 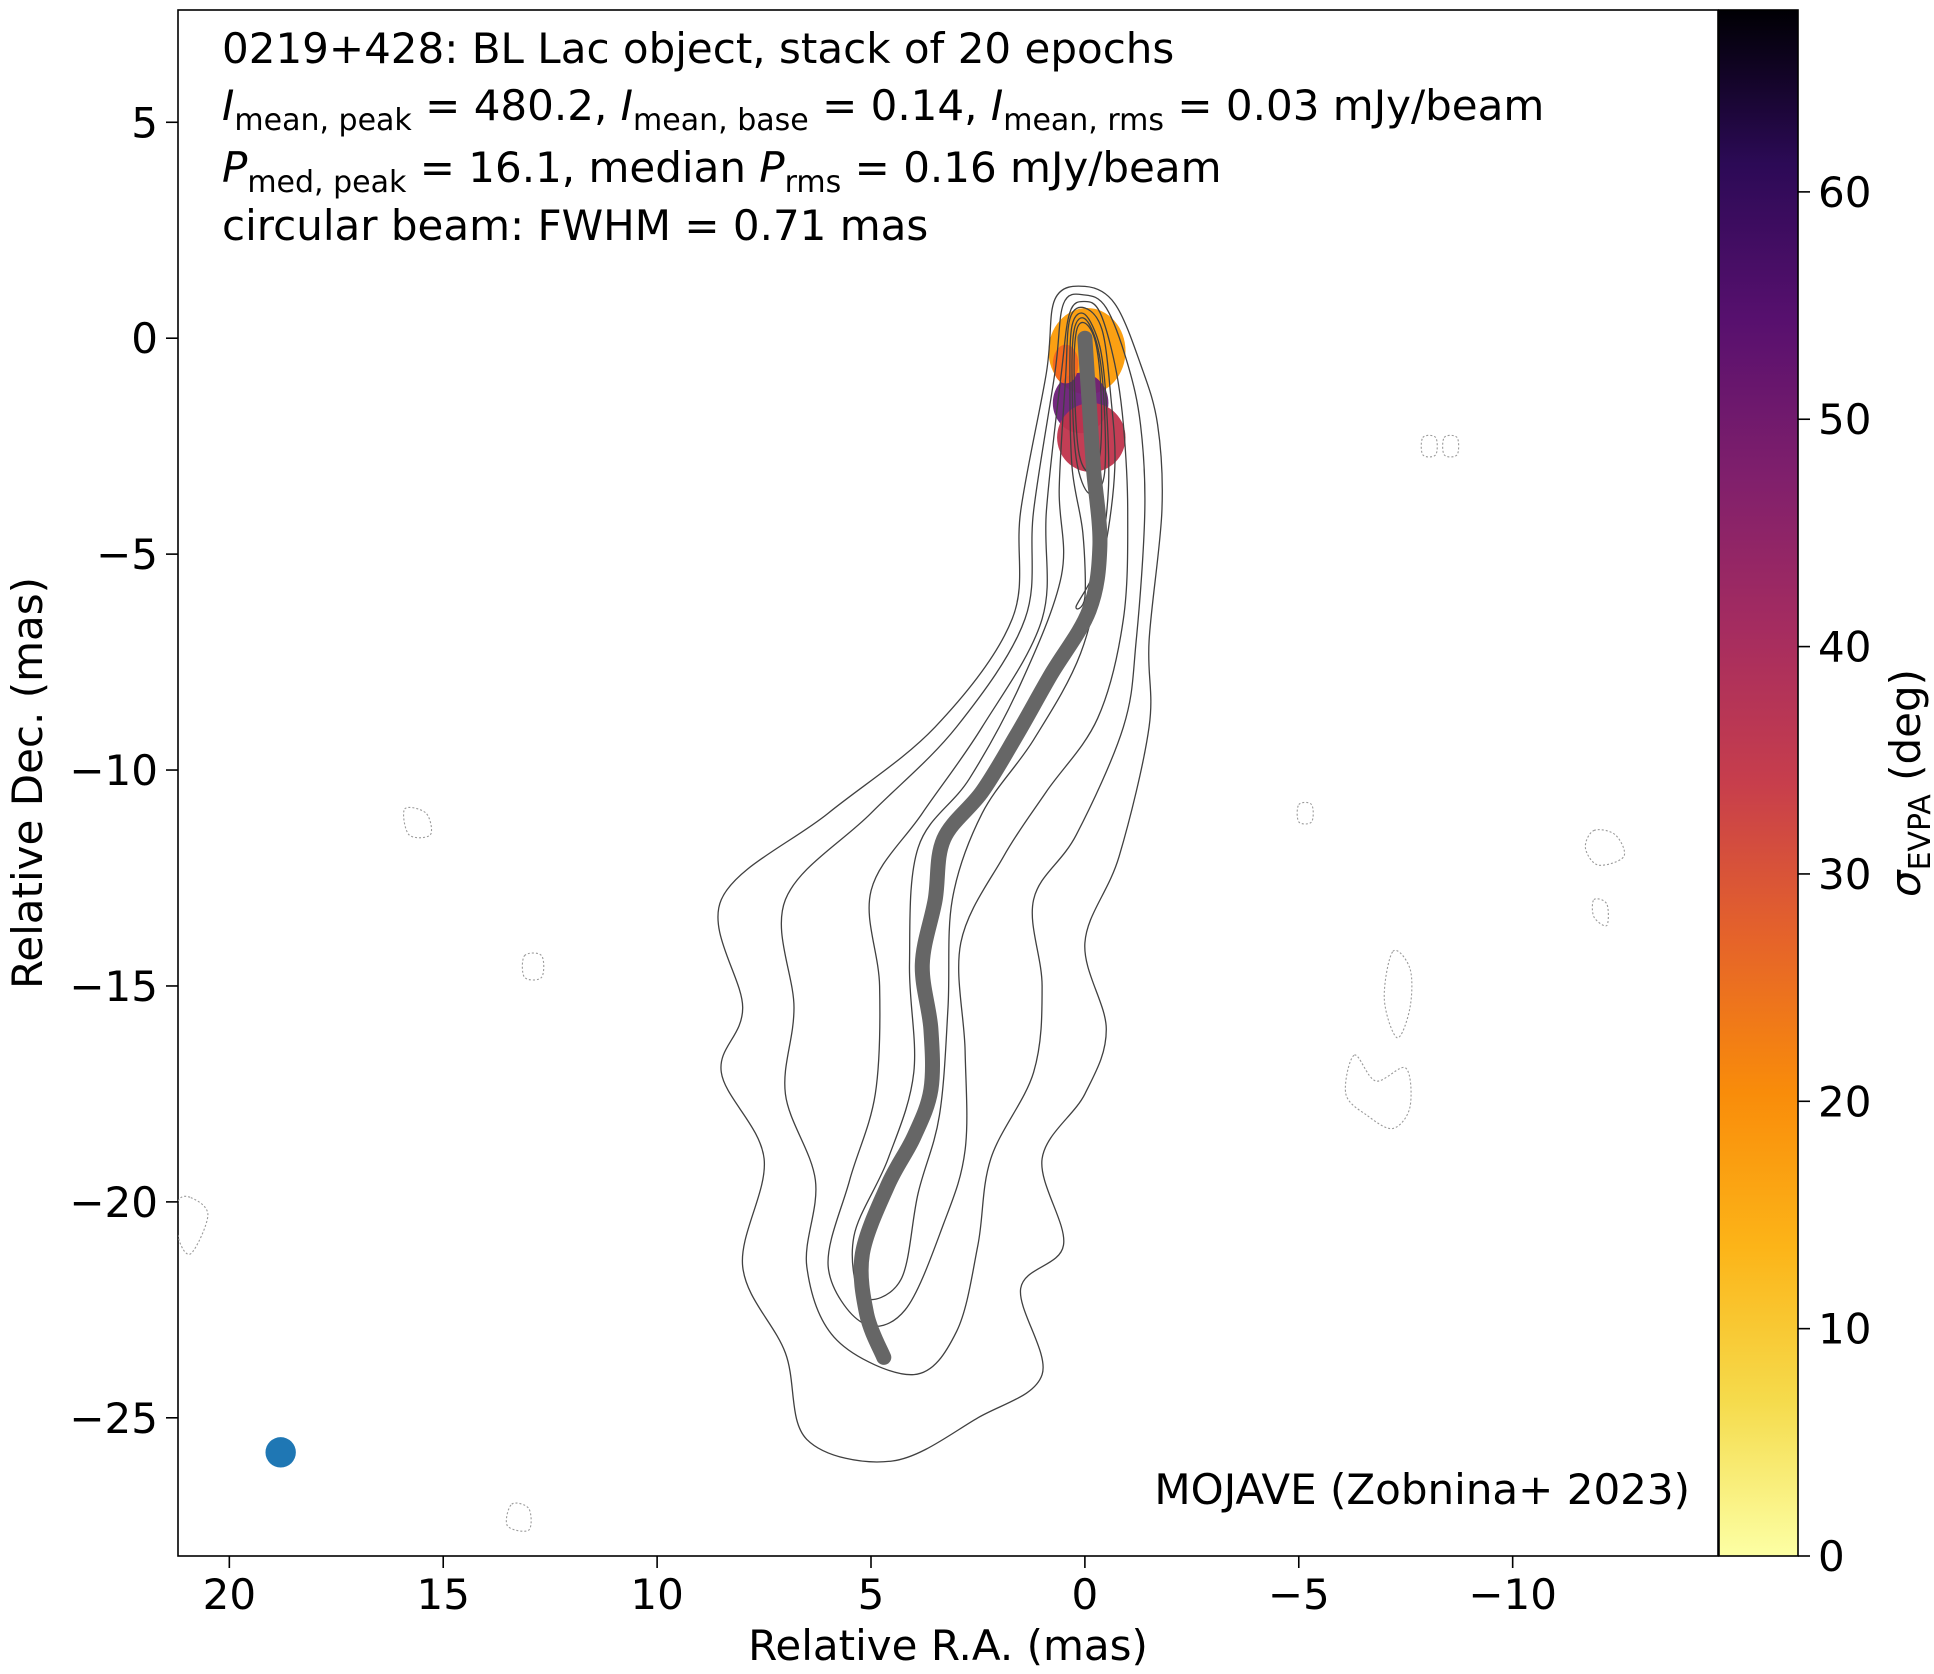 I want to click on colorbar-gradient, so click(x=1758, y=783).